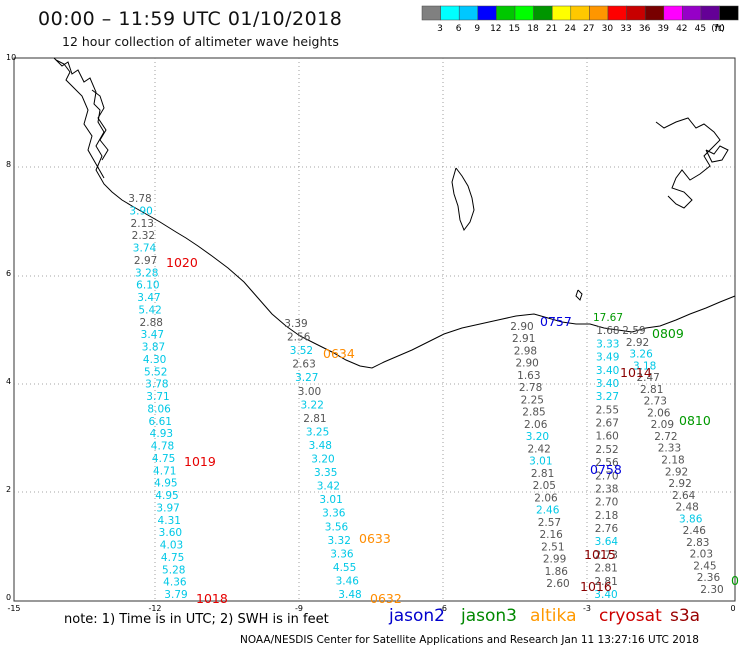 The width and height of the screenshot is (740, 650). Describe the element at coordinates (167, 508) in the screenshot. I see `wave-height-value: 3.97` at that location.